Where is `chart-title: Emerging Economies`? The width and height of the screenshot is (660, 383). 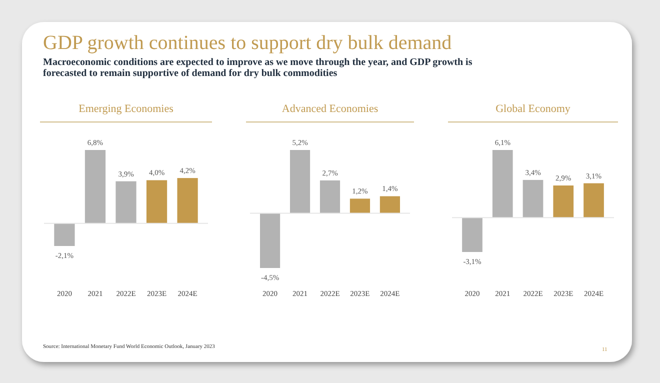 chart-title: Emerging Economies is located at coordinates (126, 109).